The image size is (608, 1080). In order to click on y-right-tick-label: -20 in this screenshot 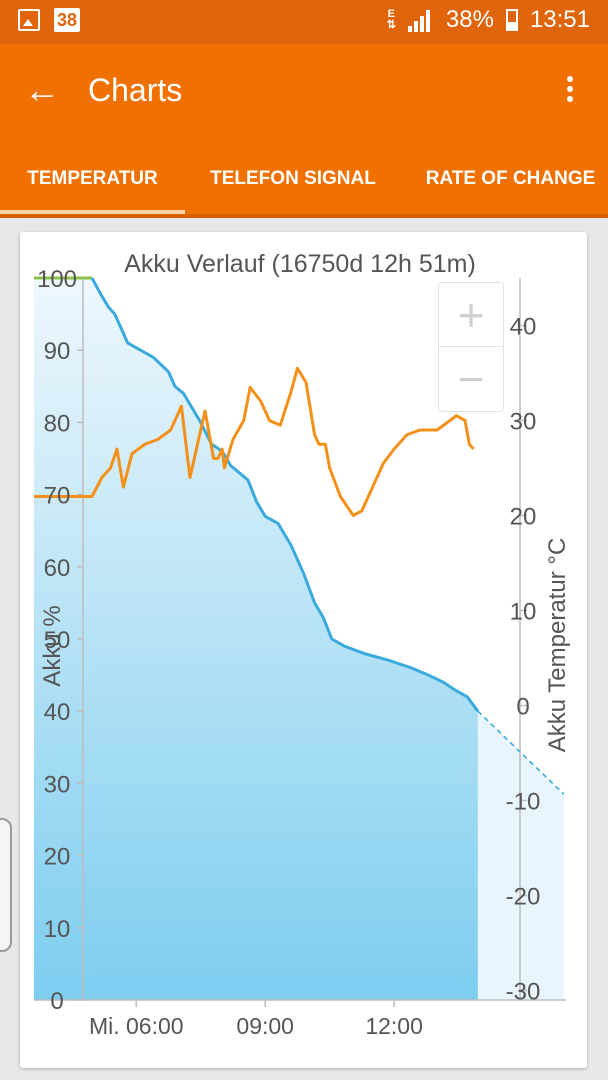, I will do `click(523, 897)`.